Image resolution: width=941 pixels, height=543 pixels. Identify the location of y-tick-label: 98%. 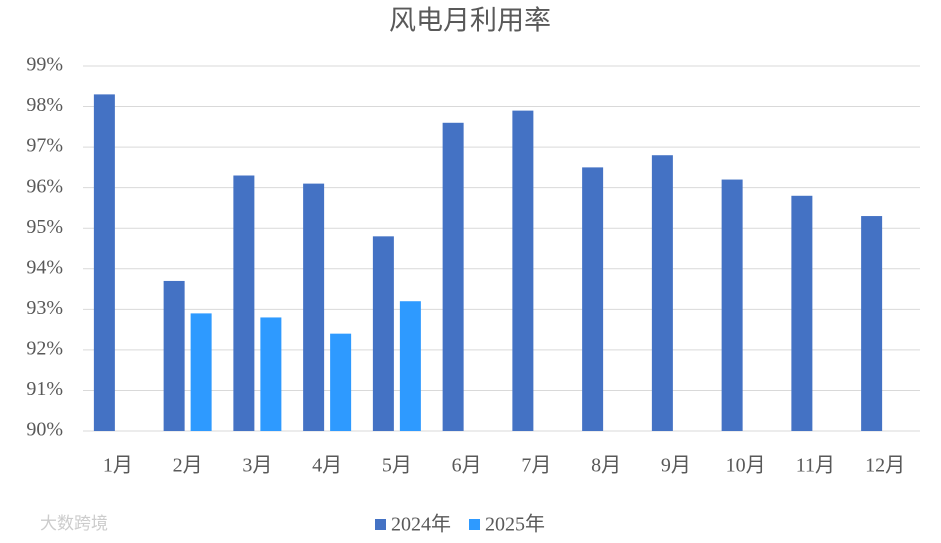
(44, 105).